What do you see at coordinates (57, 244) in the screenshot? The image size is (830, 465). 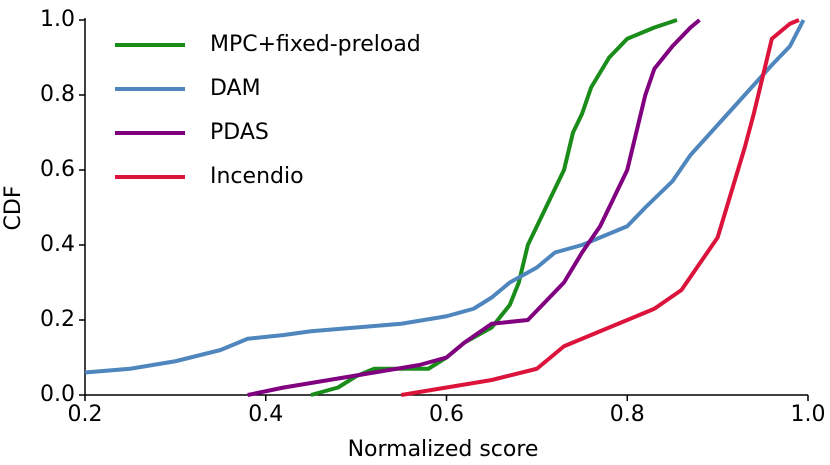 I see `y-tick-label: 0.4` at bounding box center [57, 244].